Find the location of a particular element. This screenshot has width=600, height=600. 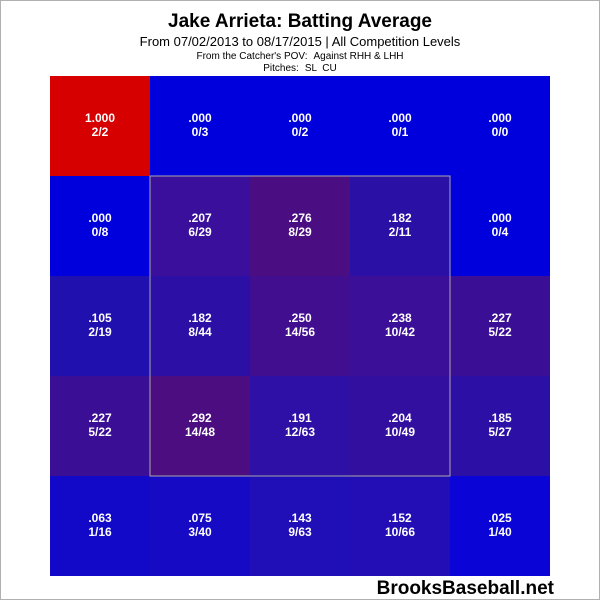

cell-hits-ab-label: 0/4 is located at coordinates (500, 232).